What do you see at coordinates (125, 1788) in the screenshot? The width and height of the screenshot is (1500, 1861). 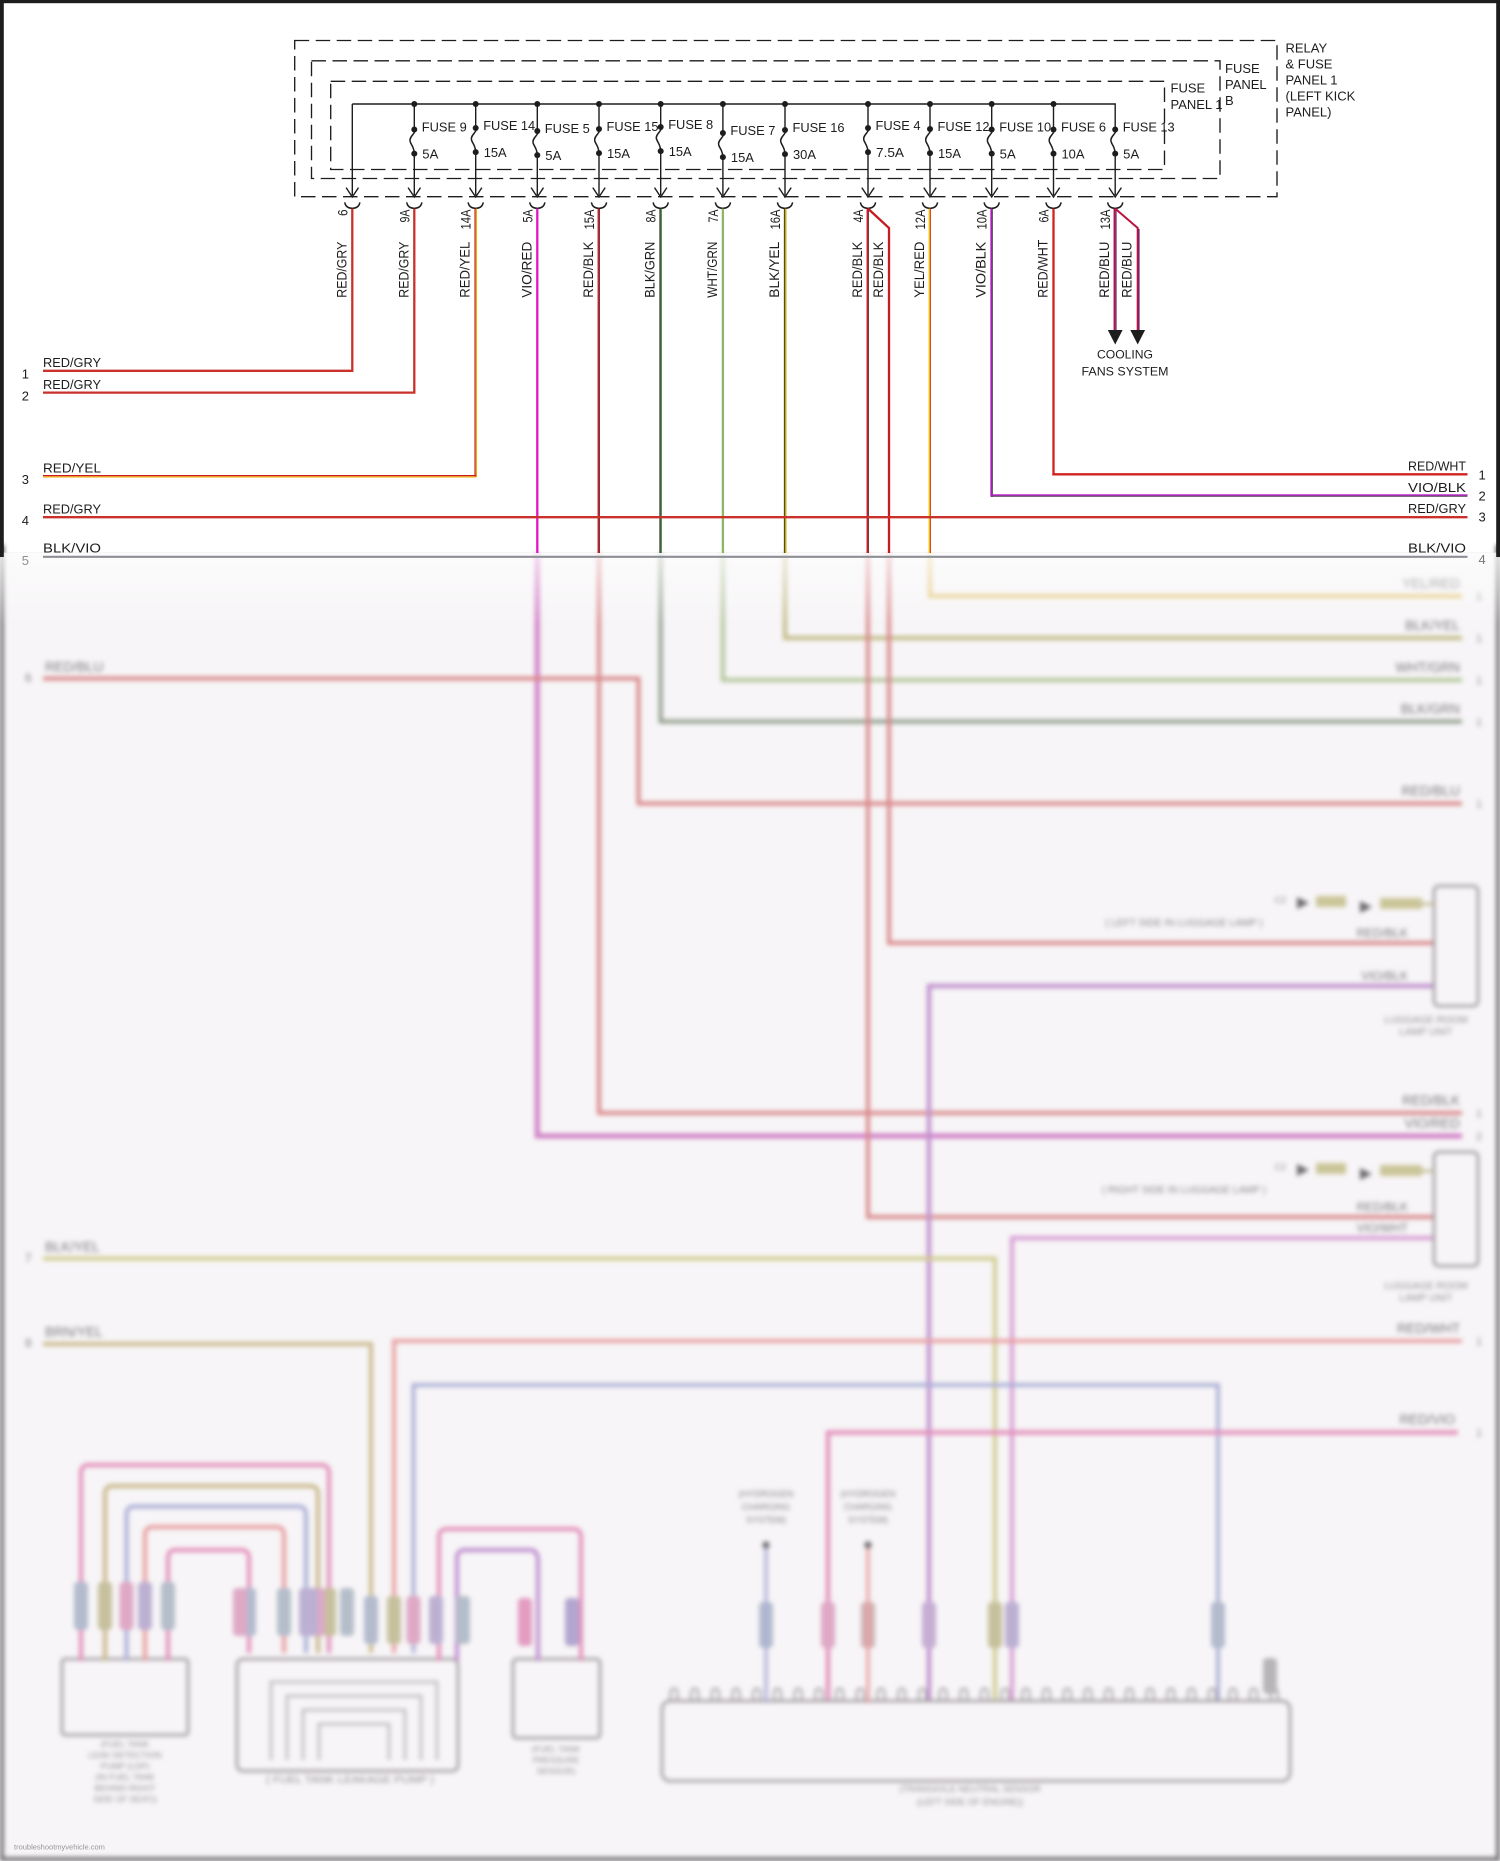 I see `svg-text: BEHIND RIGHT` at bounding box center [125, 1788].